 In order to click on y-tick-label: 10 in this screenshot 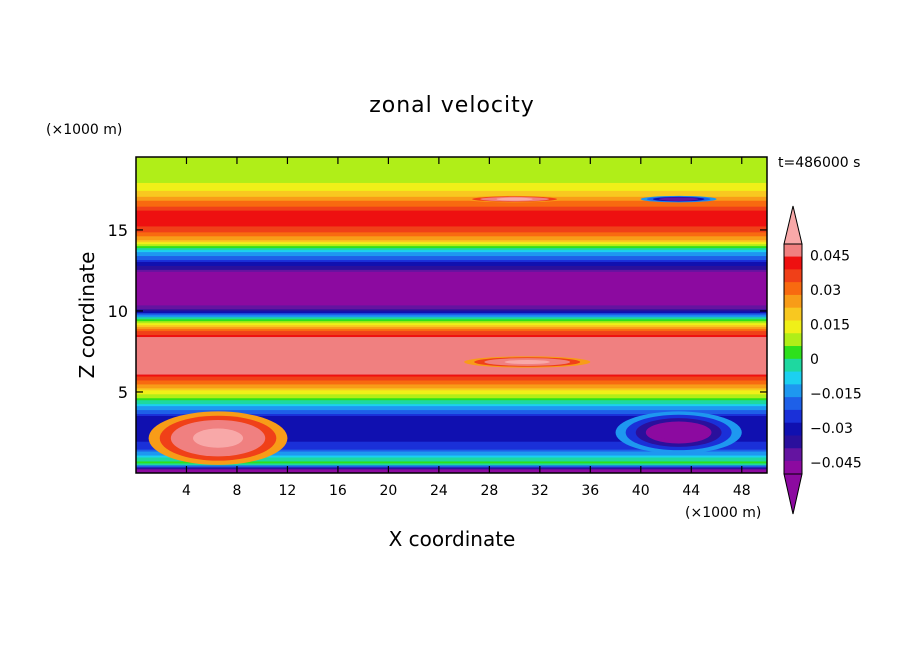, I will do `click(118, 311)`.